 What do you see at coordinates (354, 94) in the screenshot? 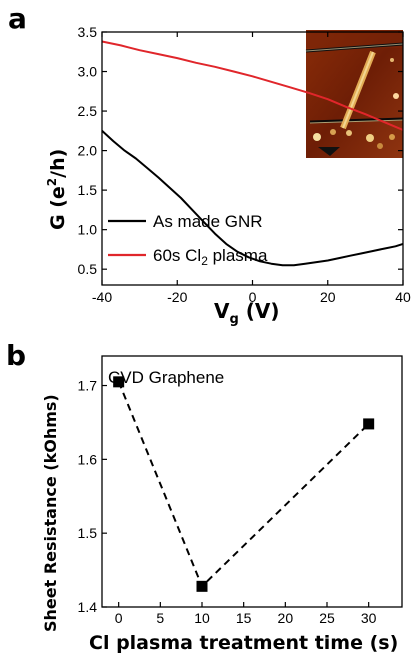
I see `afm-inset-image` at bounding box center [354, 94].